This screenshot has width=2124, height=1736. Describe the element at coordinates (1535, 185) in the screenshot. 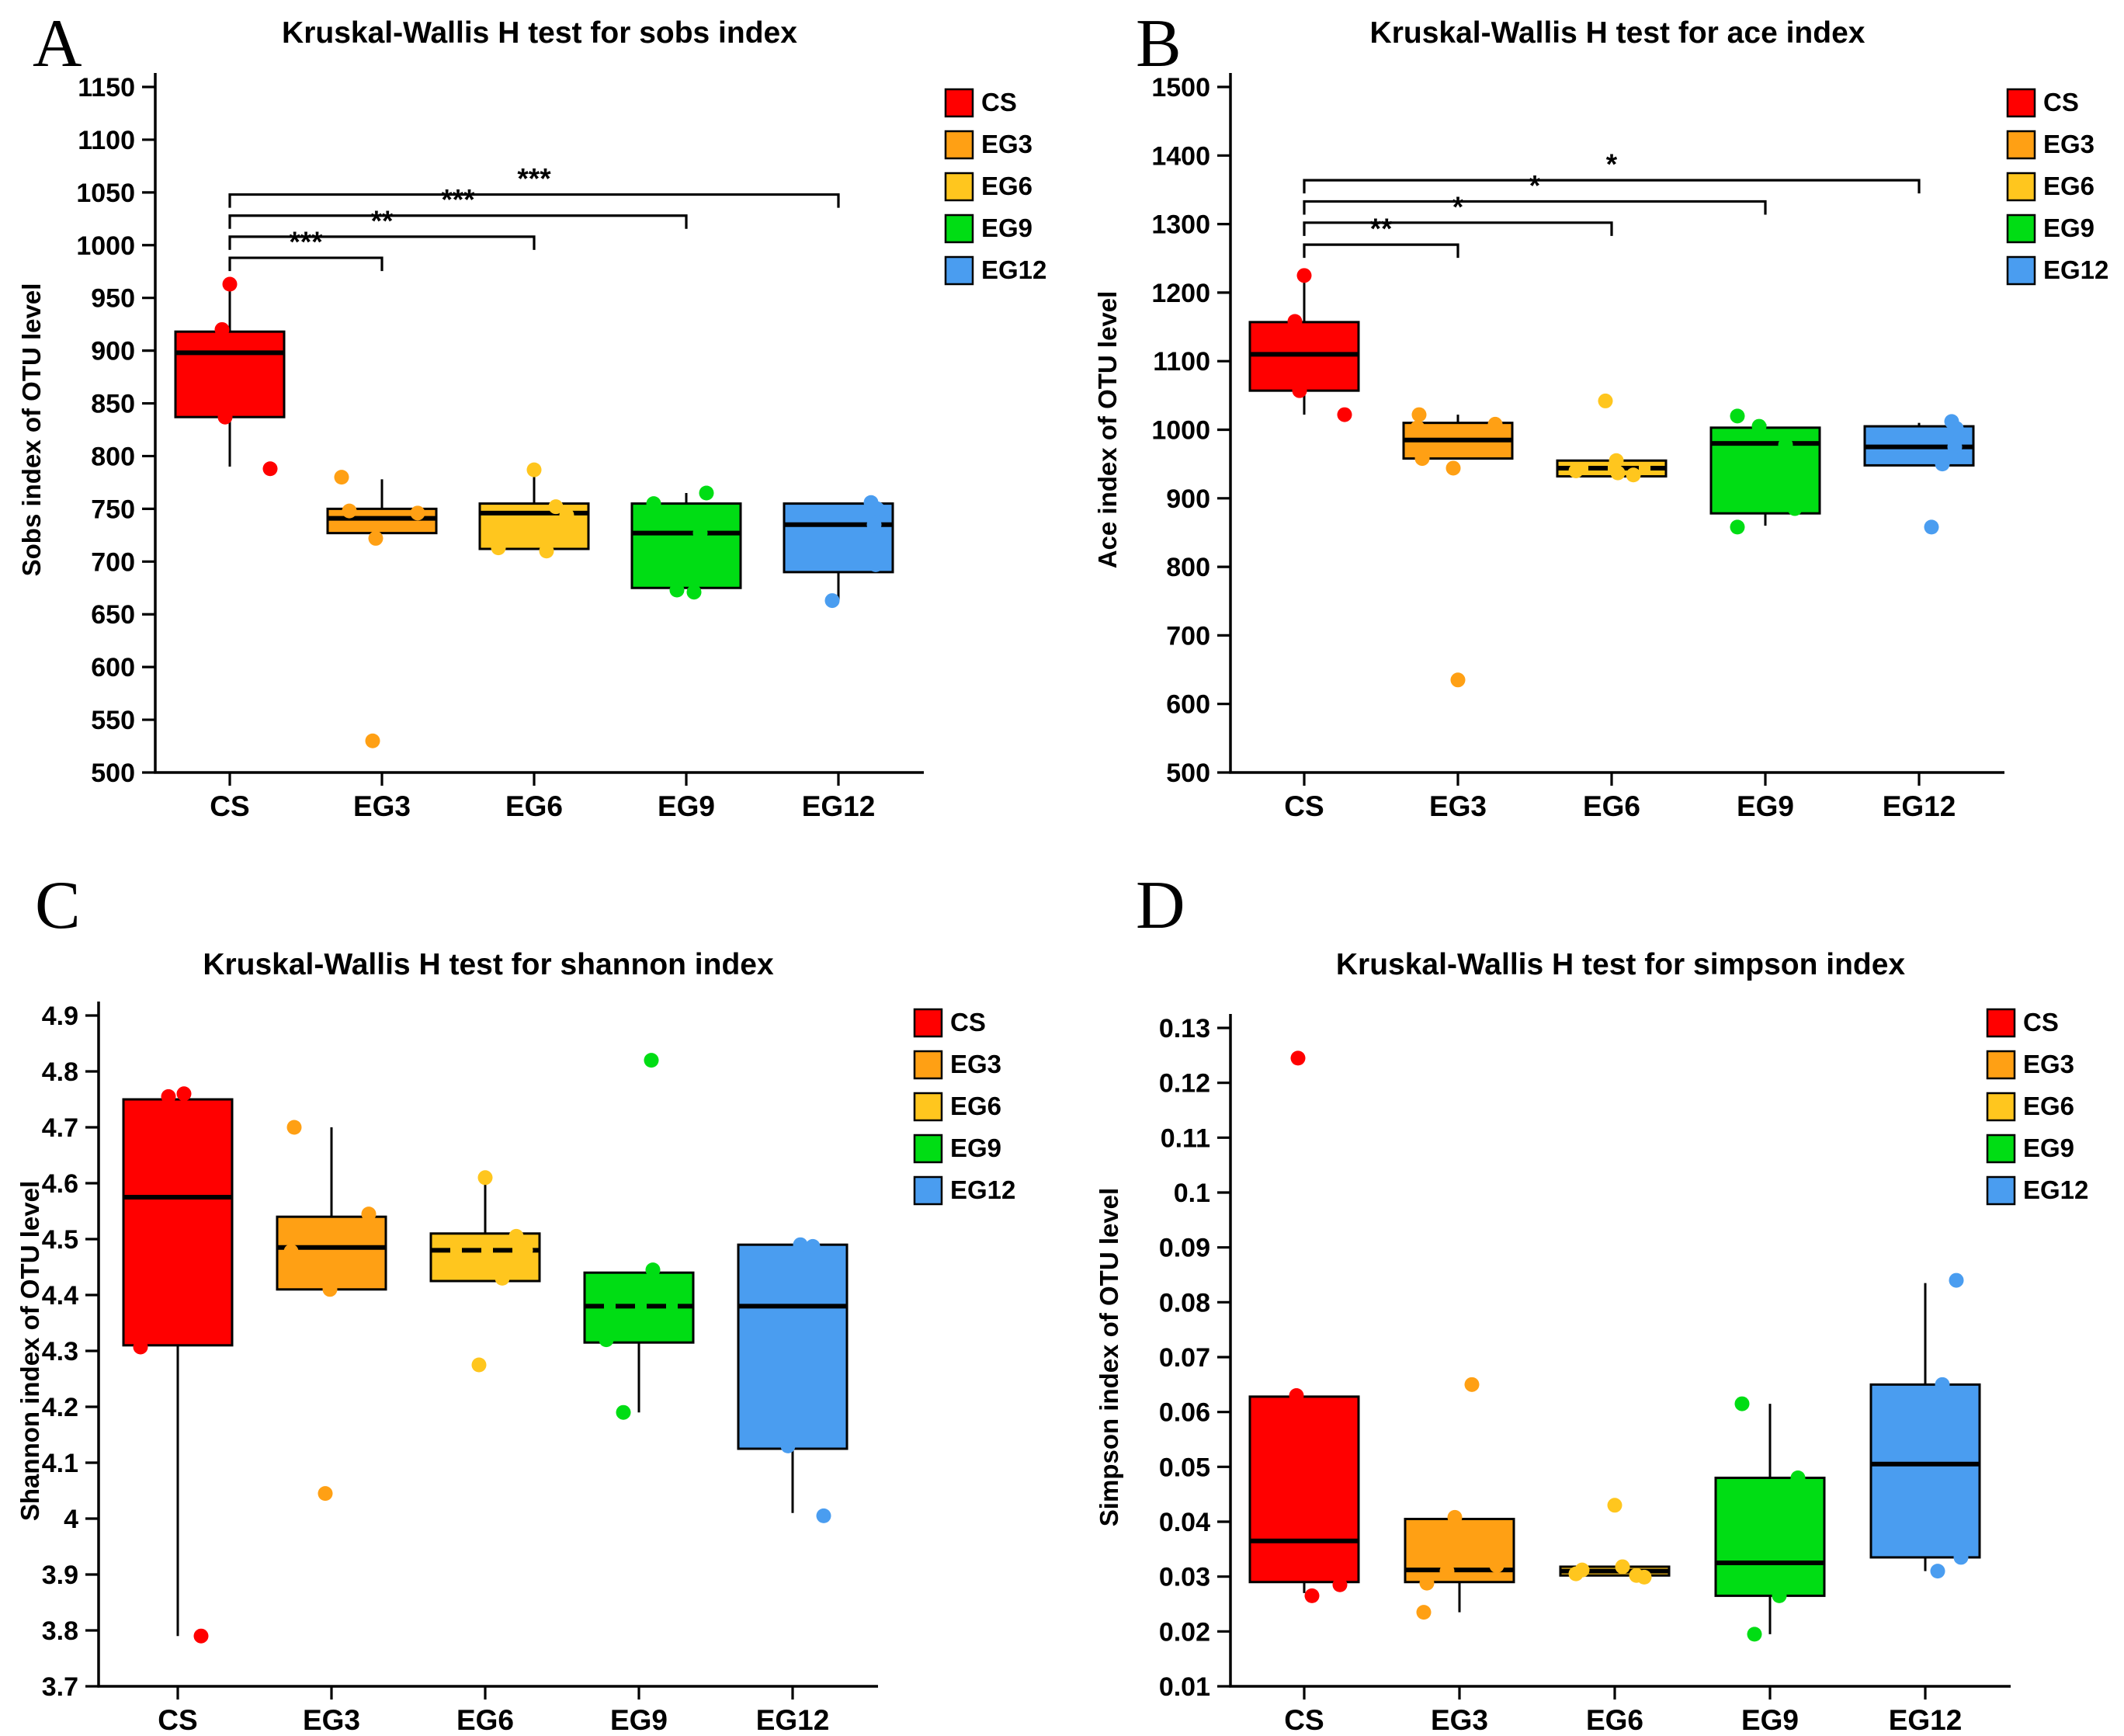

I see `significance-label-CS-EG9: *` at that location.